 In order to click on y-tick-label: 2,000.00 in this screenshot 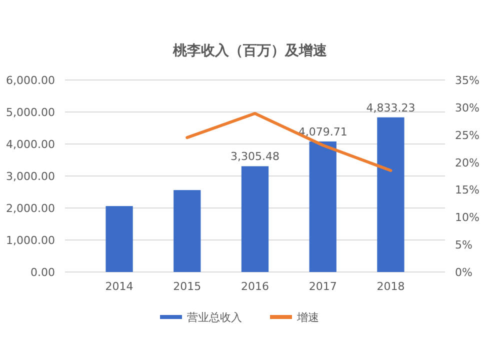, I will do `click(30, 208)`.